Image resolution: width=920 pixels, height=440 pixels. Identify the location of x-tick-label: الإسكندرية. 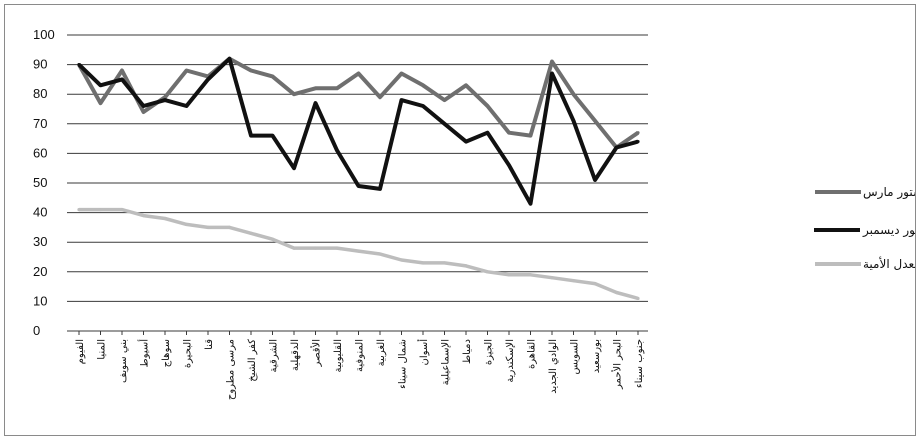
(510, 361).